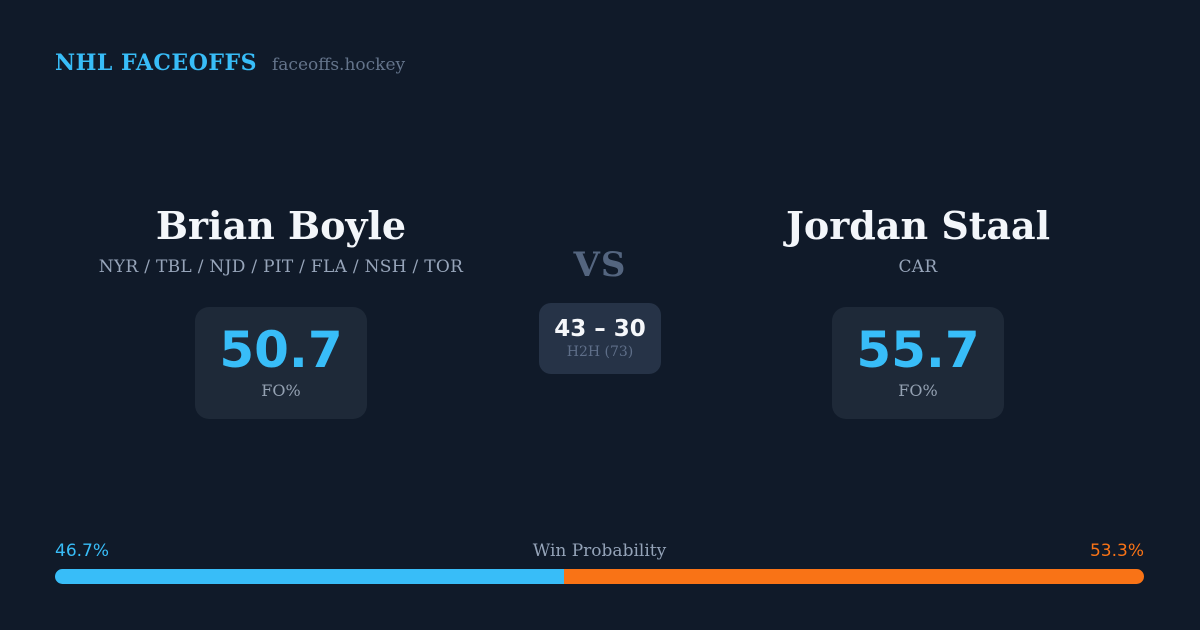 Image resolution: width=1200 pixels, height=630 pixels. I want to click on matchup-column: VS 43 – 30 H2H (73), so click(600, 311).